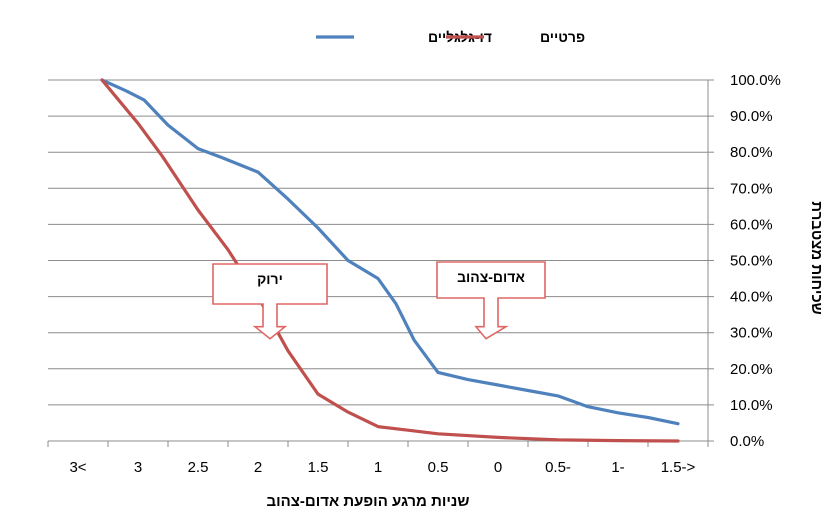 This screenshot has width=830, height=518. What do you see at coordinates (751, 224) in the screenshot?
I see `y-tick-label: 60.0%` at bounding box center [751, 224].